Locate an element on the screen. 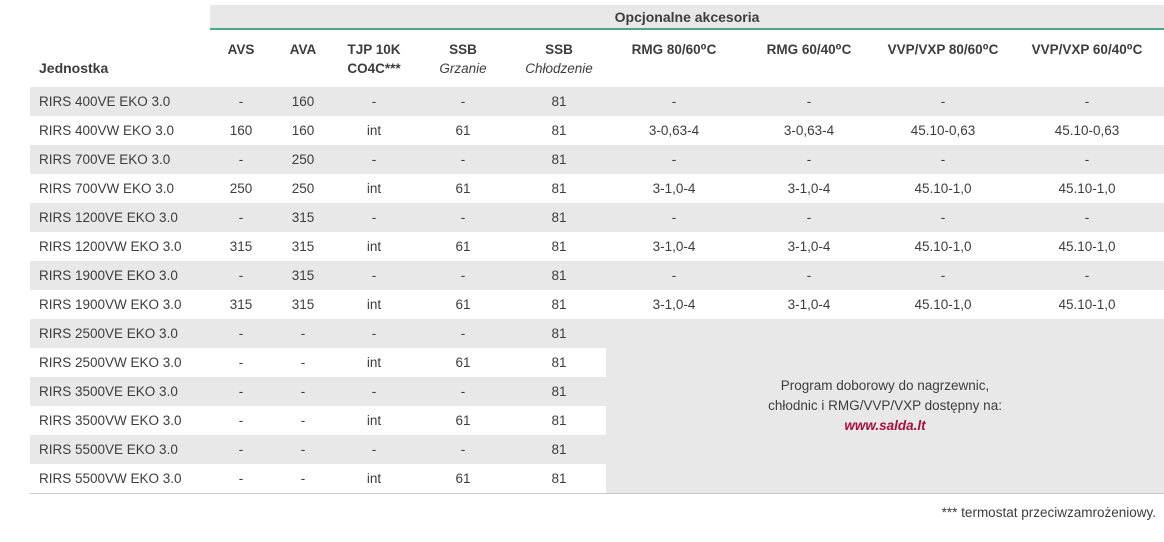 The image size is (1164, 542). row-label: RIRS 400VE EKO 3.0 is located at coordinates (120, 101).